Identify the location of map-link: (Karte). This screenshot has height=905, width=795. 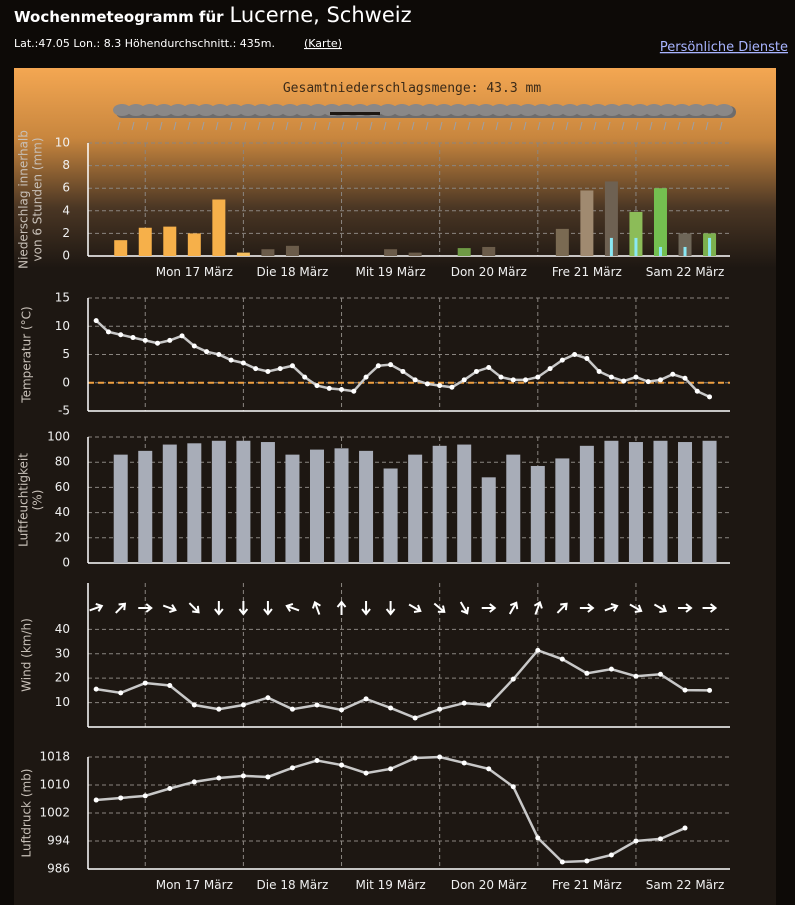
(323, 43).